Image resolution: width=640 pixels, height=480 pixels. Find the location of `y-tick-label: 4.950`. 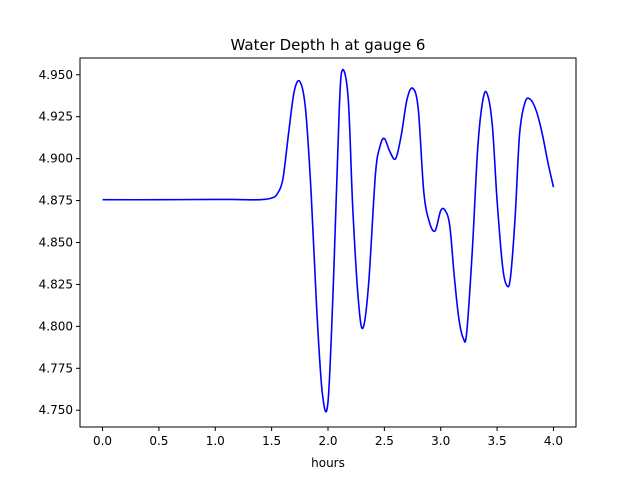

y-tick-label: 4.950 is located at coordinates (56, 75).